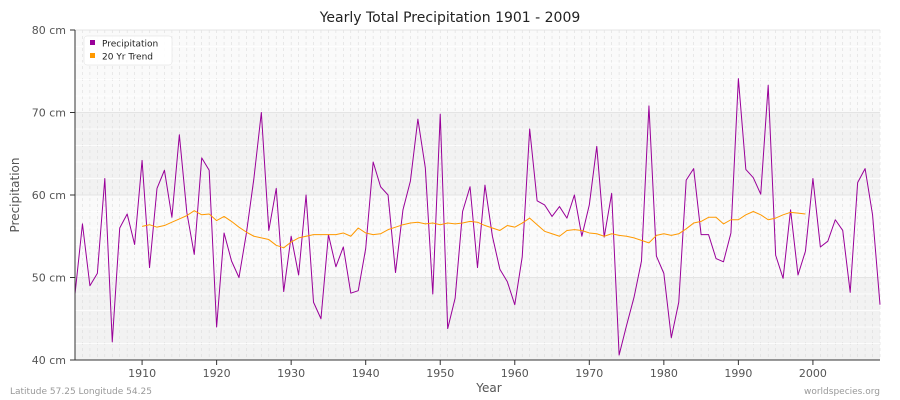 Image resolution: width=900 pixels, height=400 pixels. I want to click on legend: Precipitation 20 Yr Trend, so click(128, 50).